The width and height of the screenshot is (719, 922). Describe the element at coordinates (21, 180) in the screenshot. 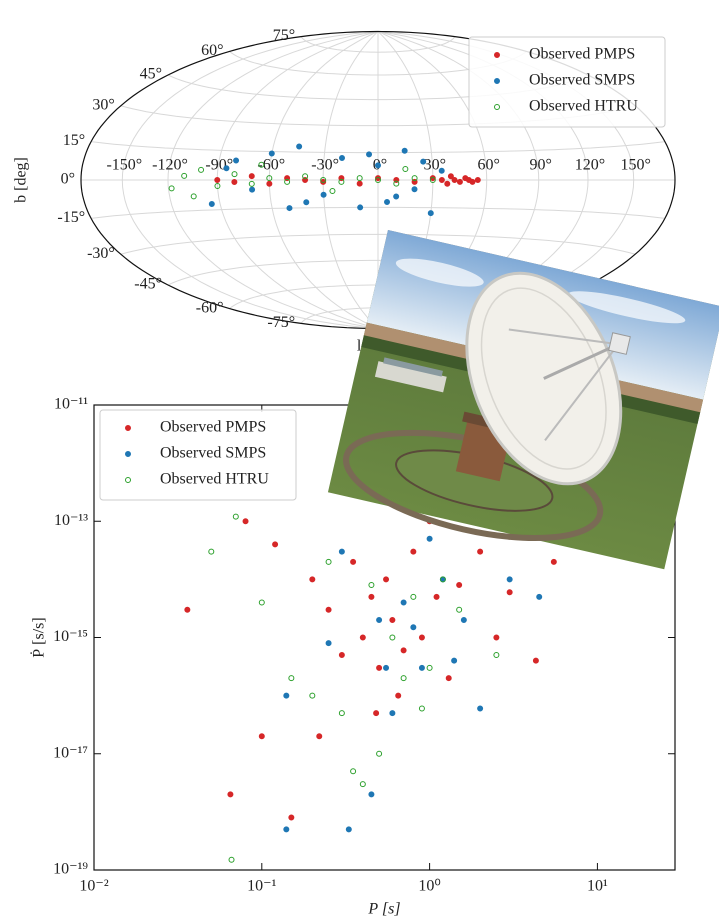

I see `y-axis-label: b [deg]` at that location.